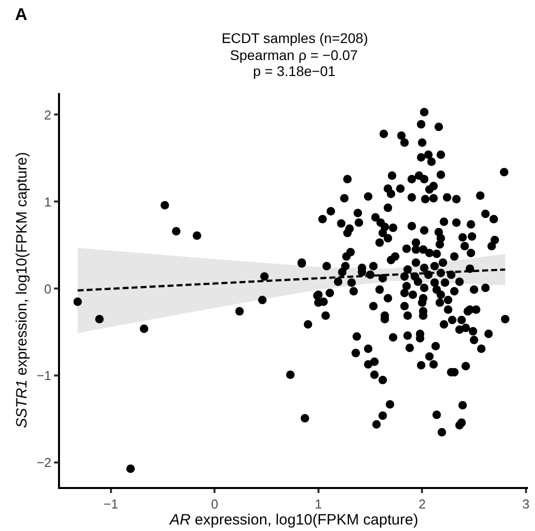  Describe the element at coordinates (293, 520) in the screenshot. I see `x-axis-title: AR expression, log10(FPKM capture)` at that location.